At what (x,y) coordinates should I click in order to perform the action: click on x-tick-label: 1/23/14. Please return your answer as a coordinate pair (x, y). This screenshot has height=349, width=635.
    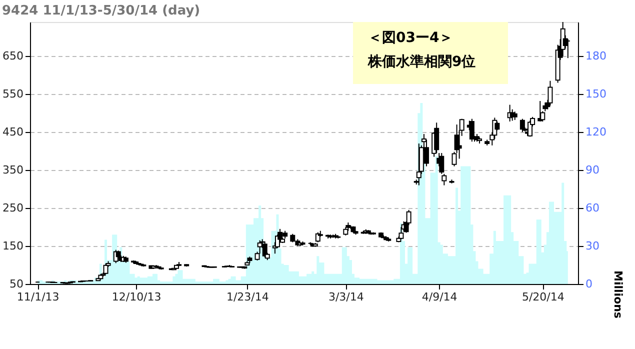
    Looking at the image, I should click on (247, 297).